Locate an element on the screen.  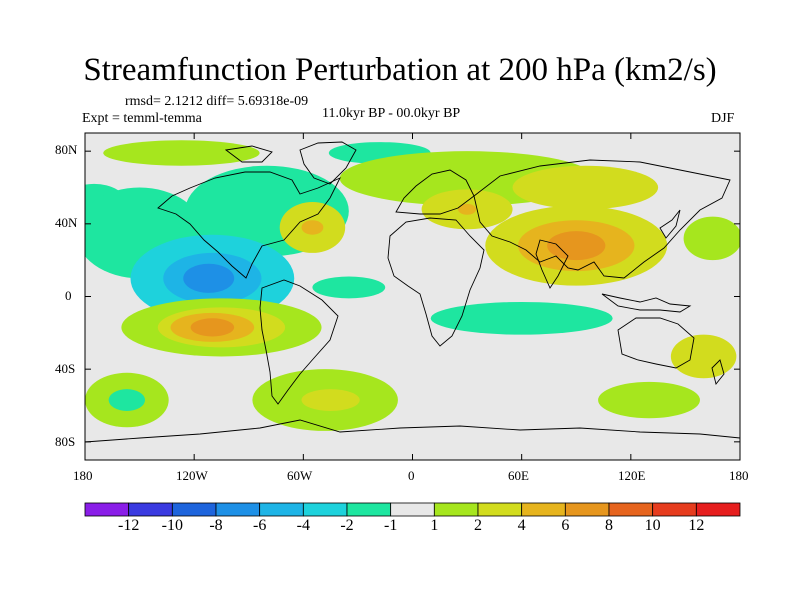
lat-tick-40s: 40S is located at coordinates (65, 368).